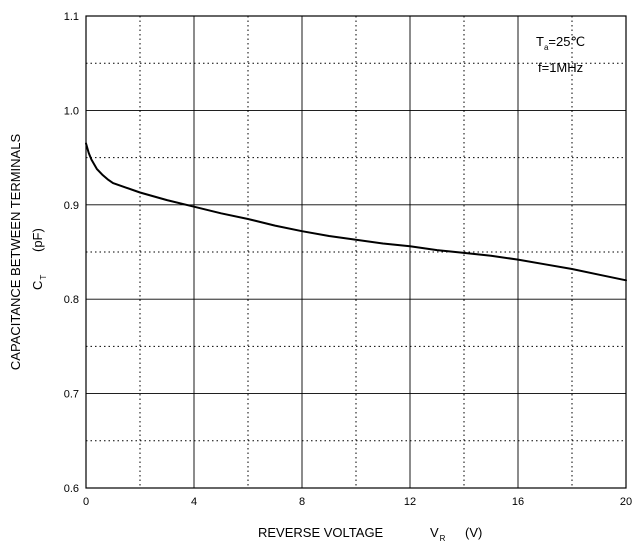 Image resolution: width=638 pixels, height=548 pixels. Describe the element at coordinates (71, 300) in the screenshot. I see `y-tick-label: 0.8` at that location.